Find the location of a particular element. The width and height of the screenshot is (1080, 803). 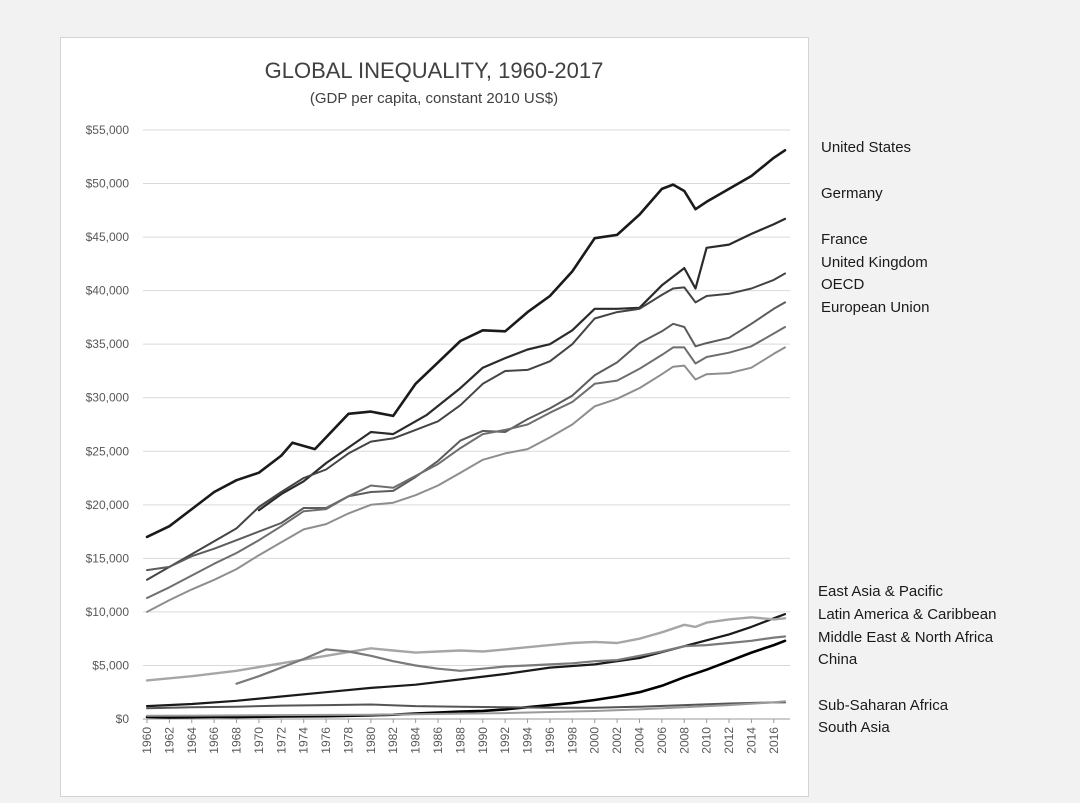

series-line-east-asia-pacific is located at coordinates (466, 660).